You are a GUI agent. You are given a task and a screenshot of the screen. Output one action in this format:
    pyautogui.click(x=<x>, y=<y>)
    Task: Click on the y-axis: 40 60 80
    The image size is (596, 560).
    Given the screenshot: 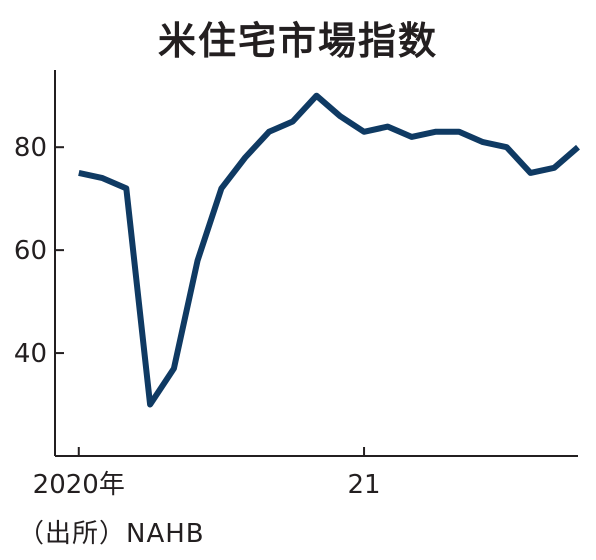 What is the action you would take?
    pyautogui.click(x=39, y=263)
    